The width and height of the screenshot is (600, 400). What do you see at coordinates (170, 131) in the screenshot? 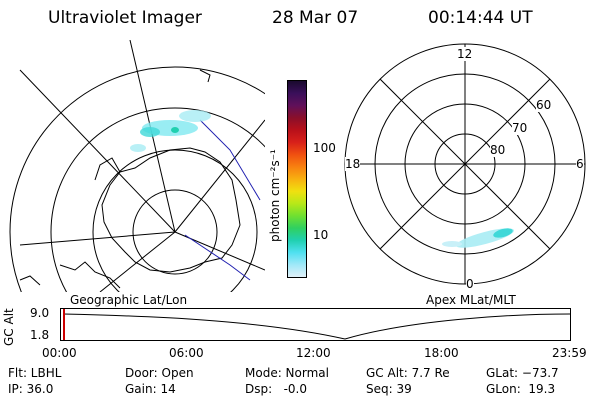
I see `aurora-emission` at bounding box center [170, 131].